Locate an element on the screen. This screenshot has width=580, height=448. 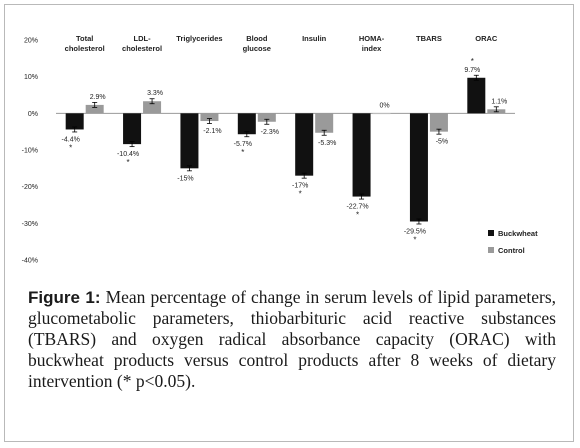
y-tick-label: -20% is located at coordinates (30, 187).